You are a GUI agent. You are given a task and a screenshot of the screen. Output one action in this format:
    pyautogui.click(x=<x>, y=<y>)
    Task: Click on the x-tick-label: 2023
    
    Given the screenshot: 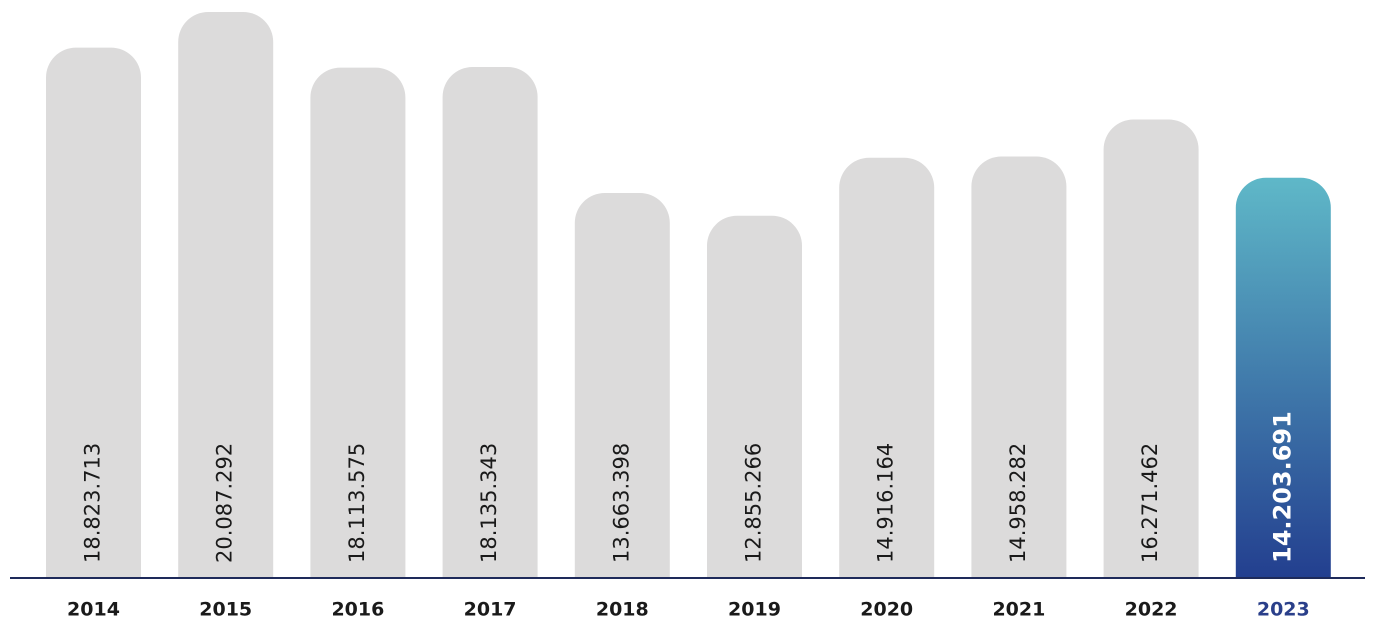 What is the action you would take?
    pyautogui.click(x=1283, y=610)
    